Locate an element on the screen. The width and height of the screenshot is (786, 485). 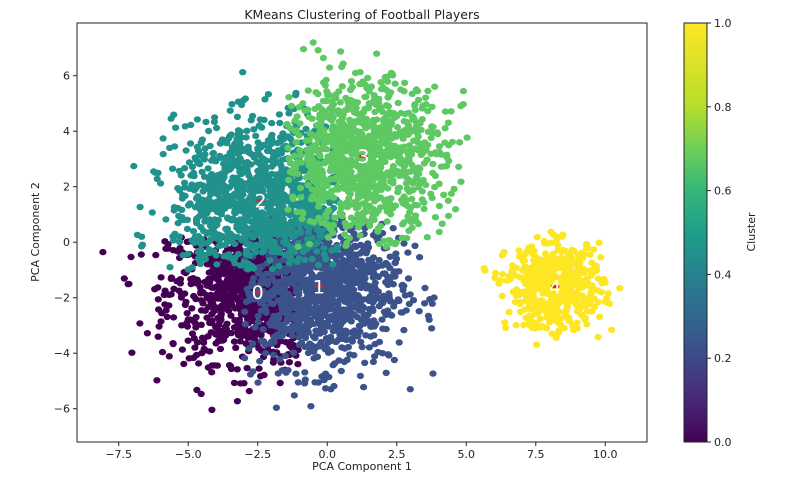
colorbar-tick-label: 0.2 is located at coordinates (723, 358).